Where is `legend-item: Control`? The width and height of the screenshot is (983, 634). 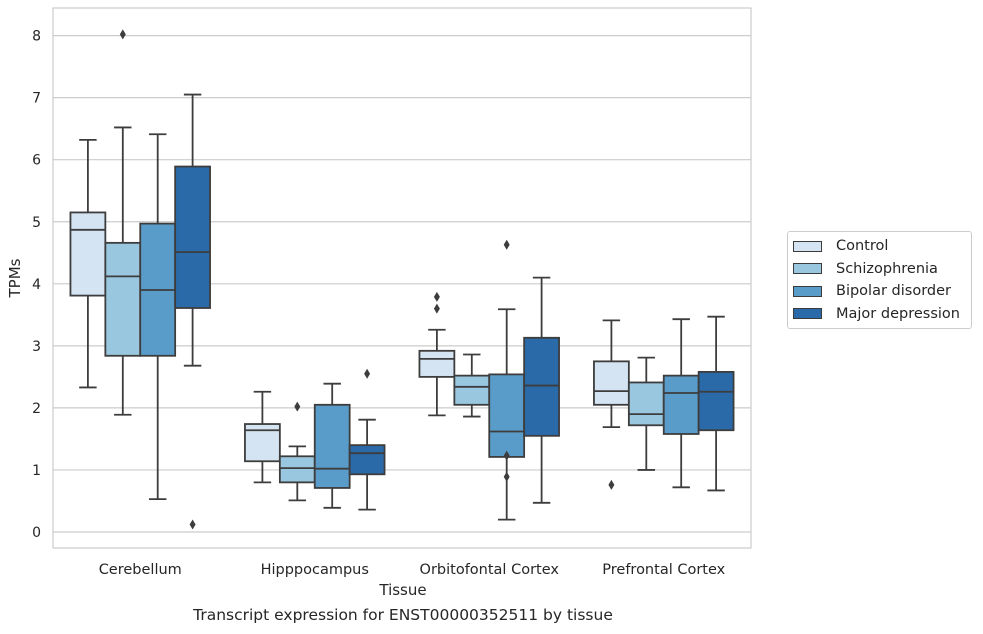
legend-item: Control is located at coordinates (879, 246).